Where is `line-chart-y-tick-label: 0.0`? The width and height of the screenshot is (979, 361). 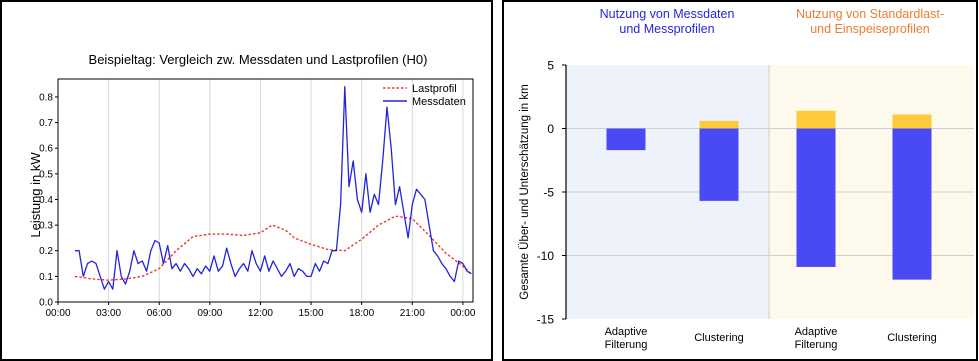 line-chart-y-tick-label: 0.0 is located at coordinates (46, 303).